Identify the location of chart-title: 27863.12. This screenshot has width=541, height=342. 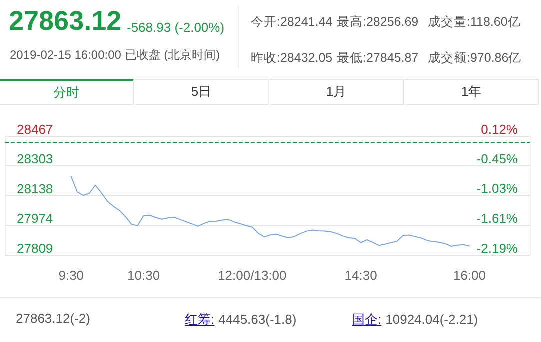
(65, 21).